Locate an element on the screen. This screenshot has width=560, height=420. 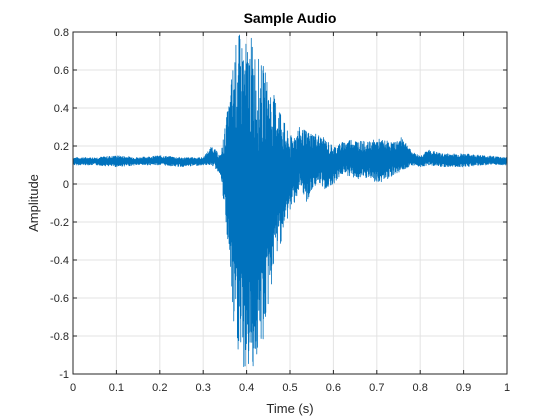
x-tick-label: 0.7 is located at coordinates (376, 388).